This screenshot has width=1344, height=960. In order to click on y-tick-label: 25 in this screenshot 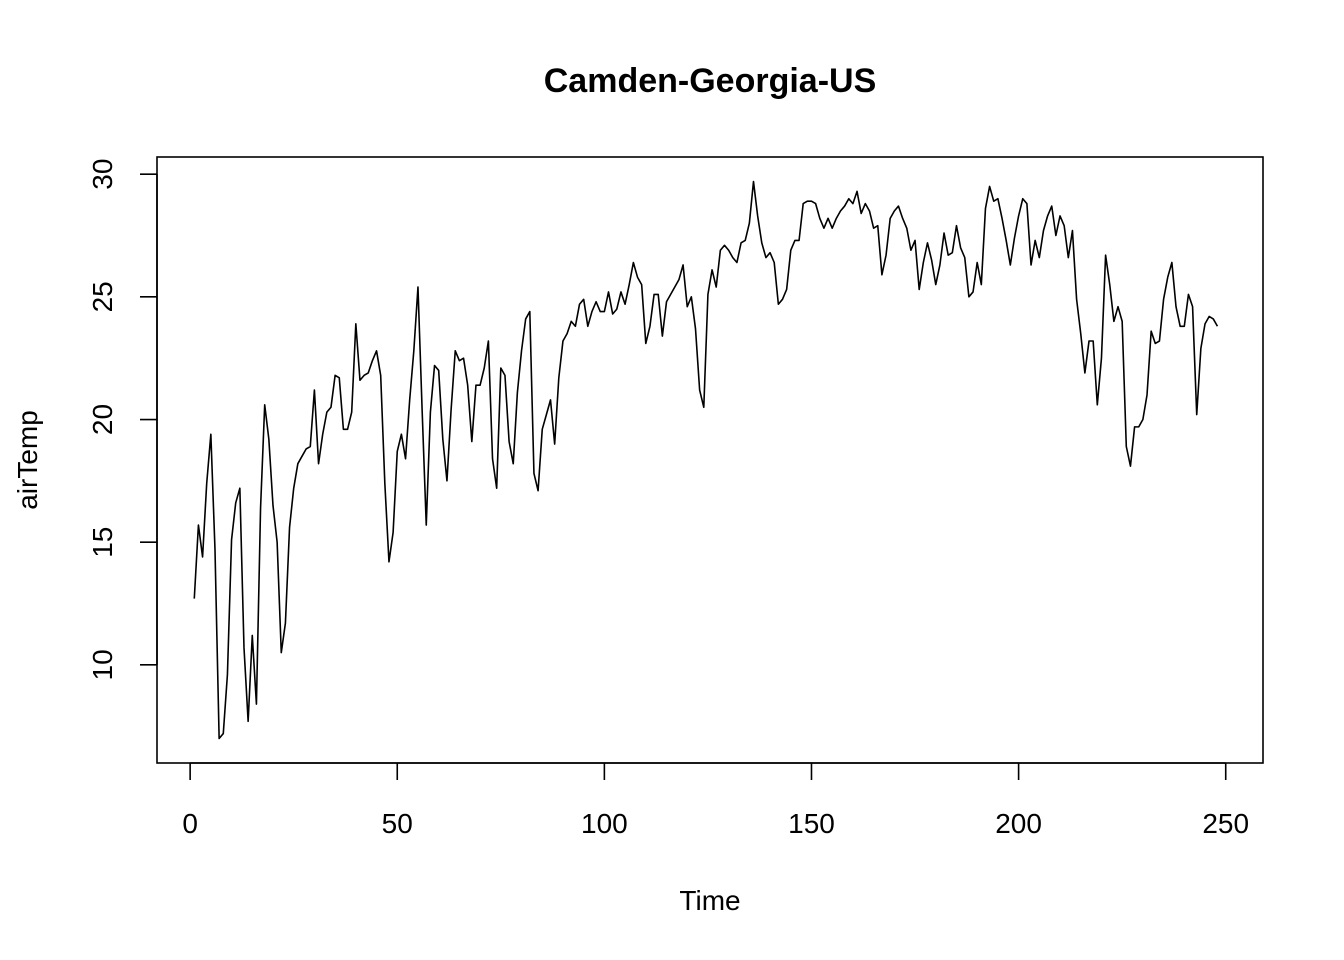, I will do `click(102, 296)`.